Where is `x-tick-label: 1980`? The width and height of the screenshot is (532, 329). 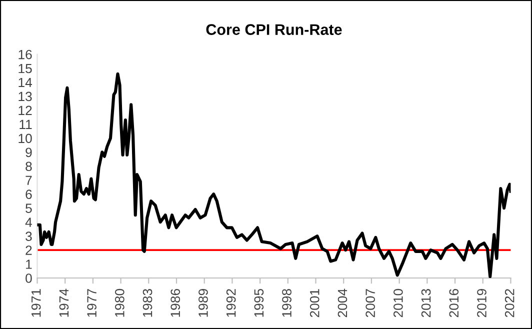 x-tick-label: 1980 is located at coordinates (119, 302).